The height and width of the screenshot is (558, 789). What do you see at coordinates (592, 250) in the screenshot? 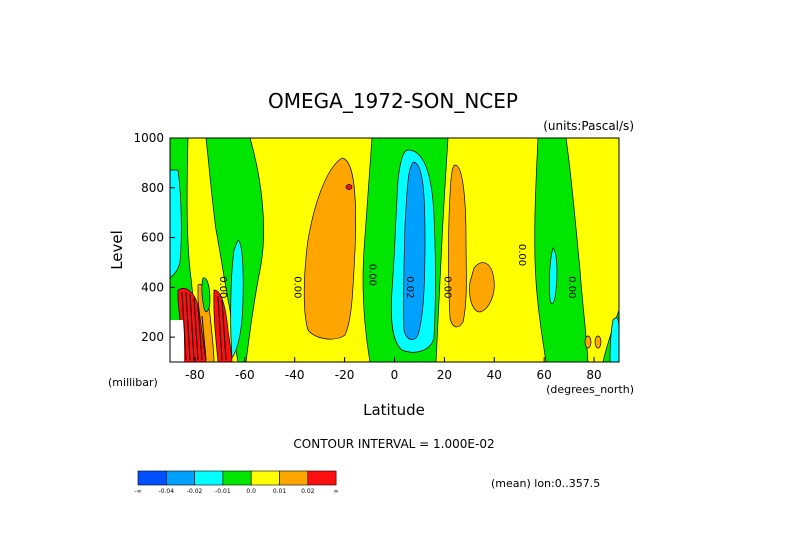
I see `yellow-band-nh` at bounding box center [592, 250].